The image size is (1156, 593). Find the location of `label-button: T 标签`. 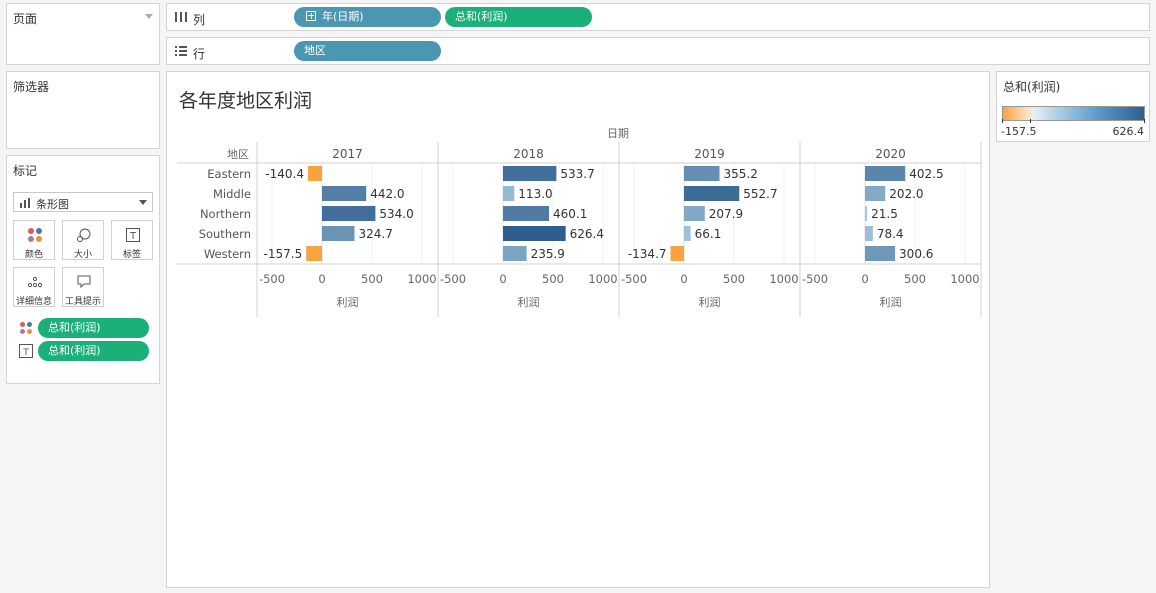

label-button: T 标签 is located at coordinates (132, 240).